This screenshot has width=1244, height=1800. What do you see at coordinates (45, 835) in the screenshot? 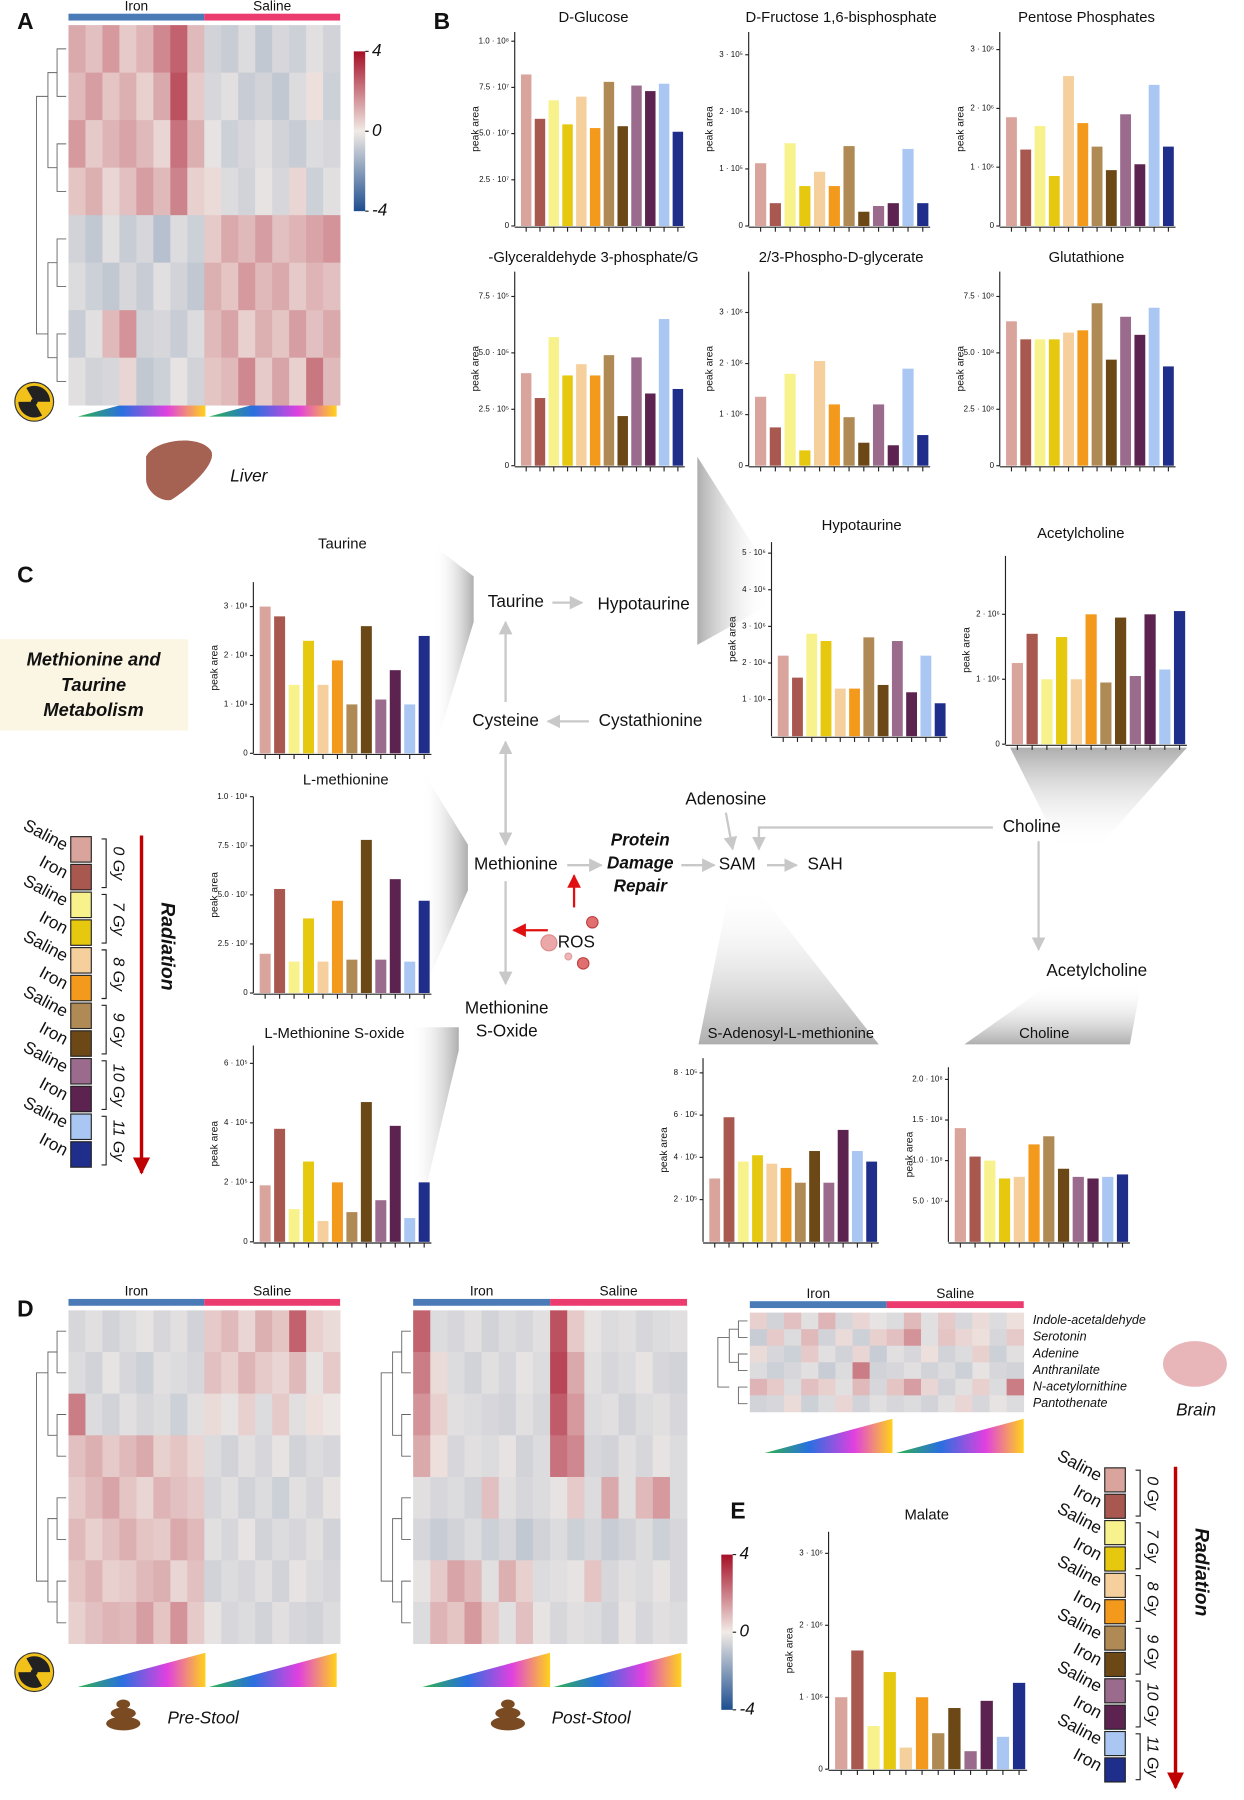
I see `legend-group: Saline` at bounding box center [45, 835].